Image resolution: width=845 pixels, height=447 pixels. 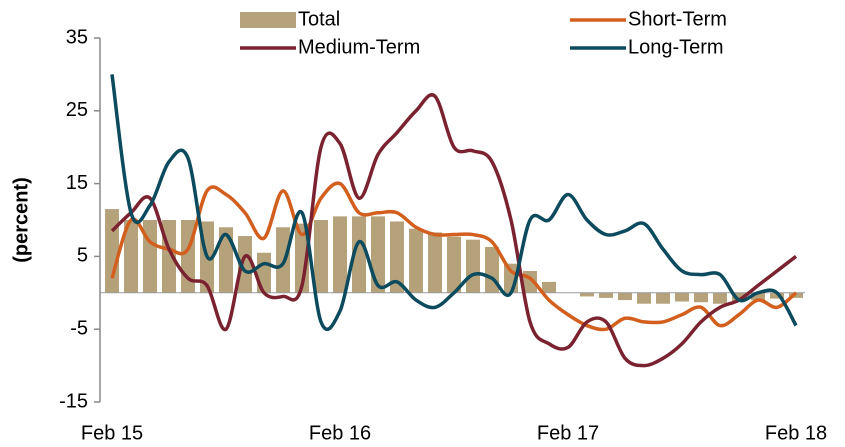 What do you see at coordinates (568, 433) in the screenshot?
I see `x-tick-label: Feb 17` at bounding box center [568, 433].